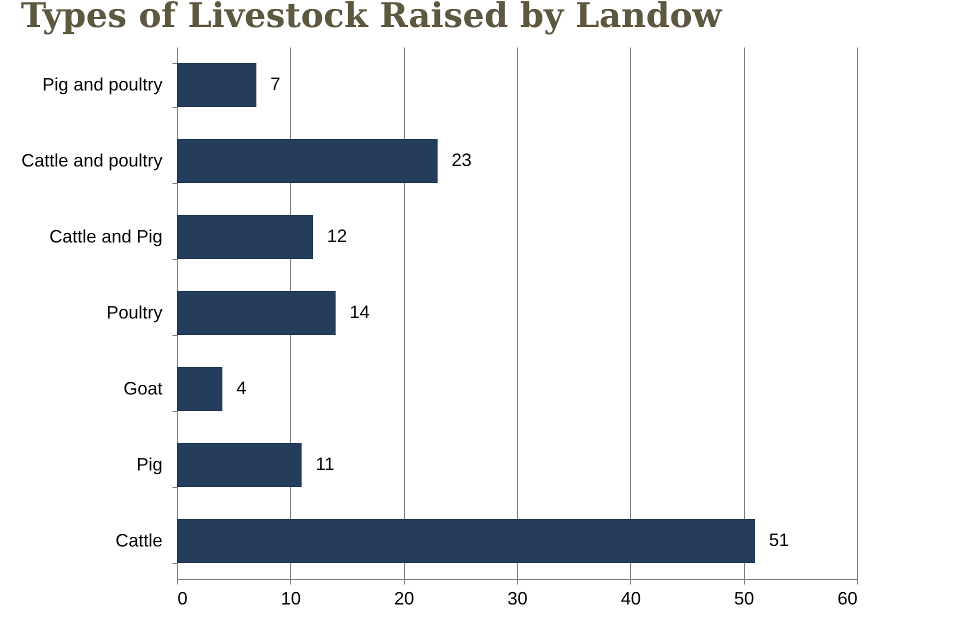 Image resolution: width=959 pixels, height=636 pixels. Describe the element at coordinates (744, 598) in the screenshot. I see `x-tick-label: 50` at that location.